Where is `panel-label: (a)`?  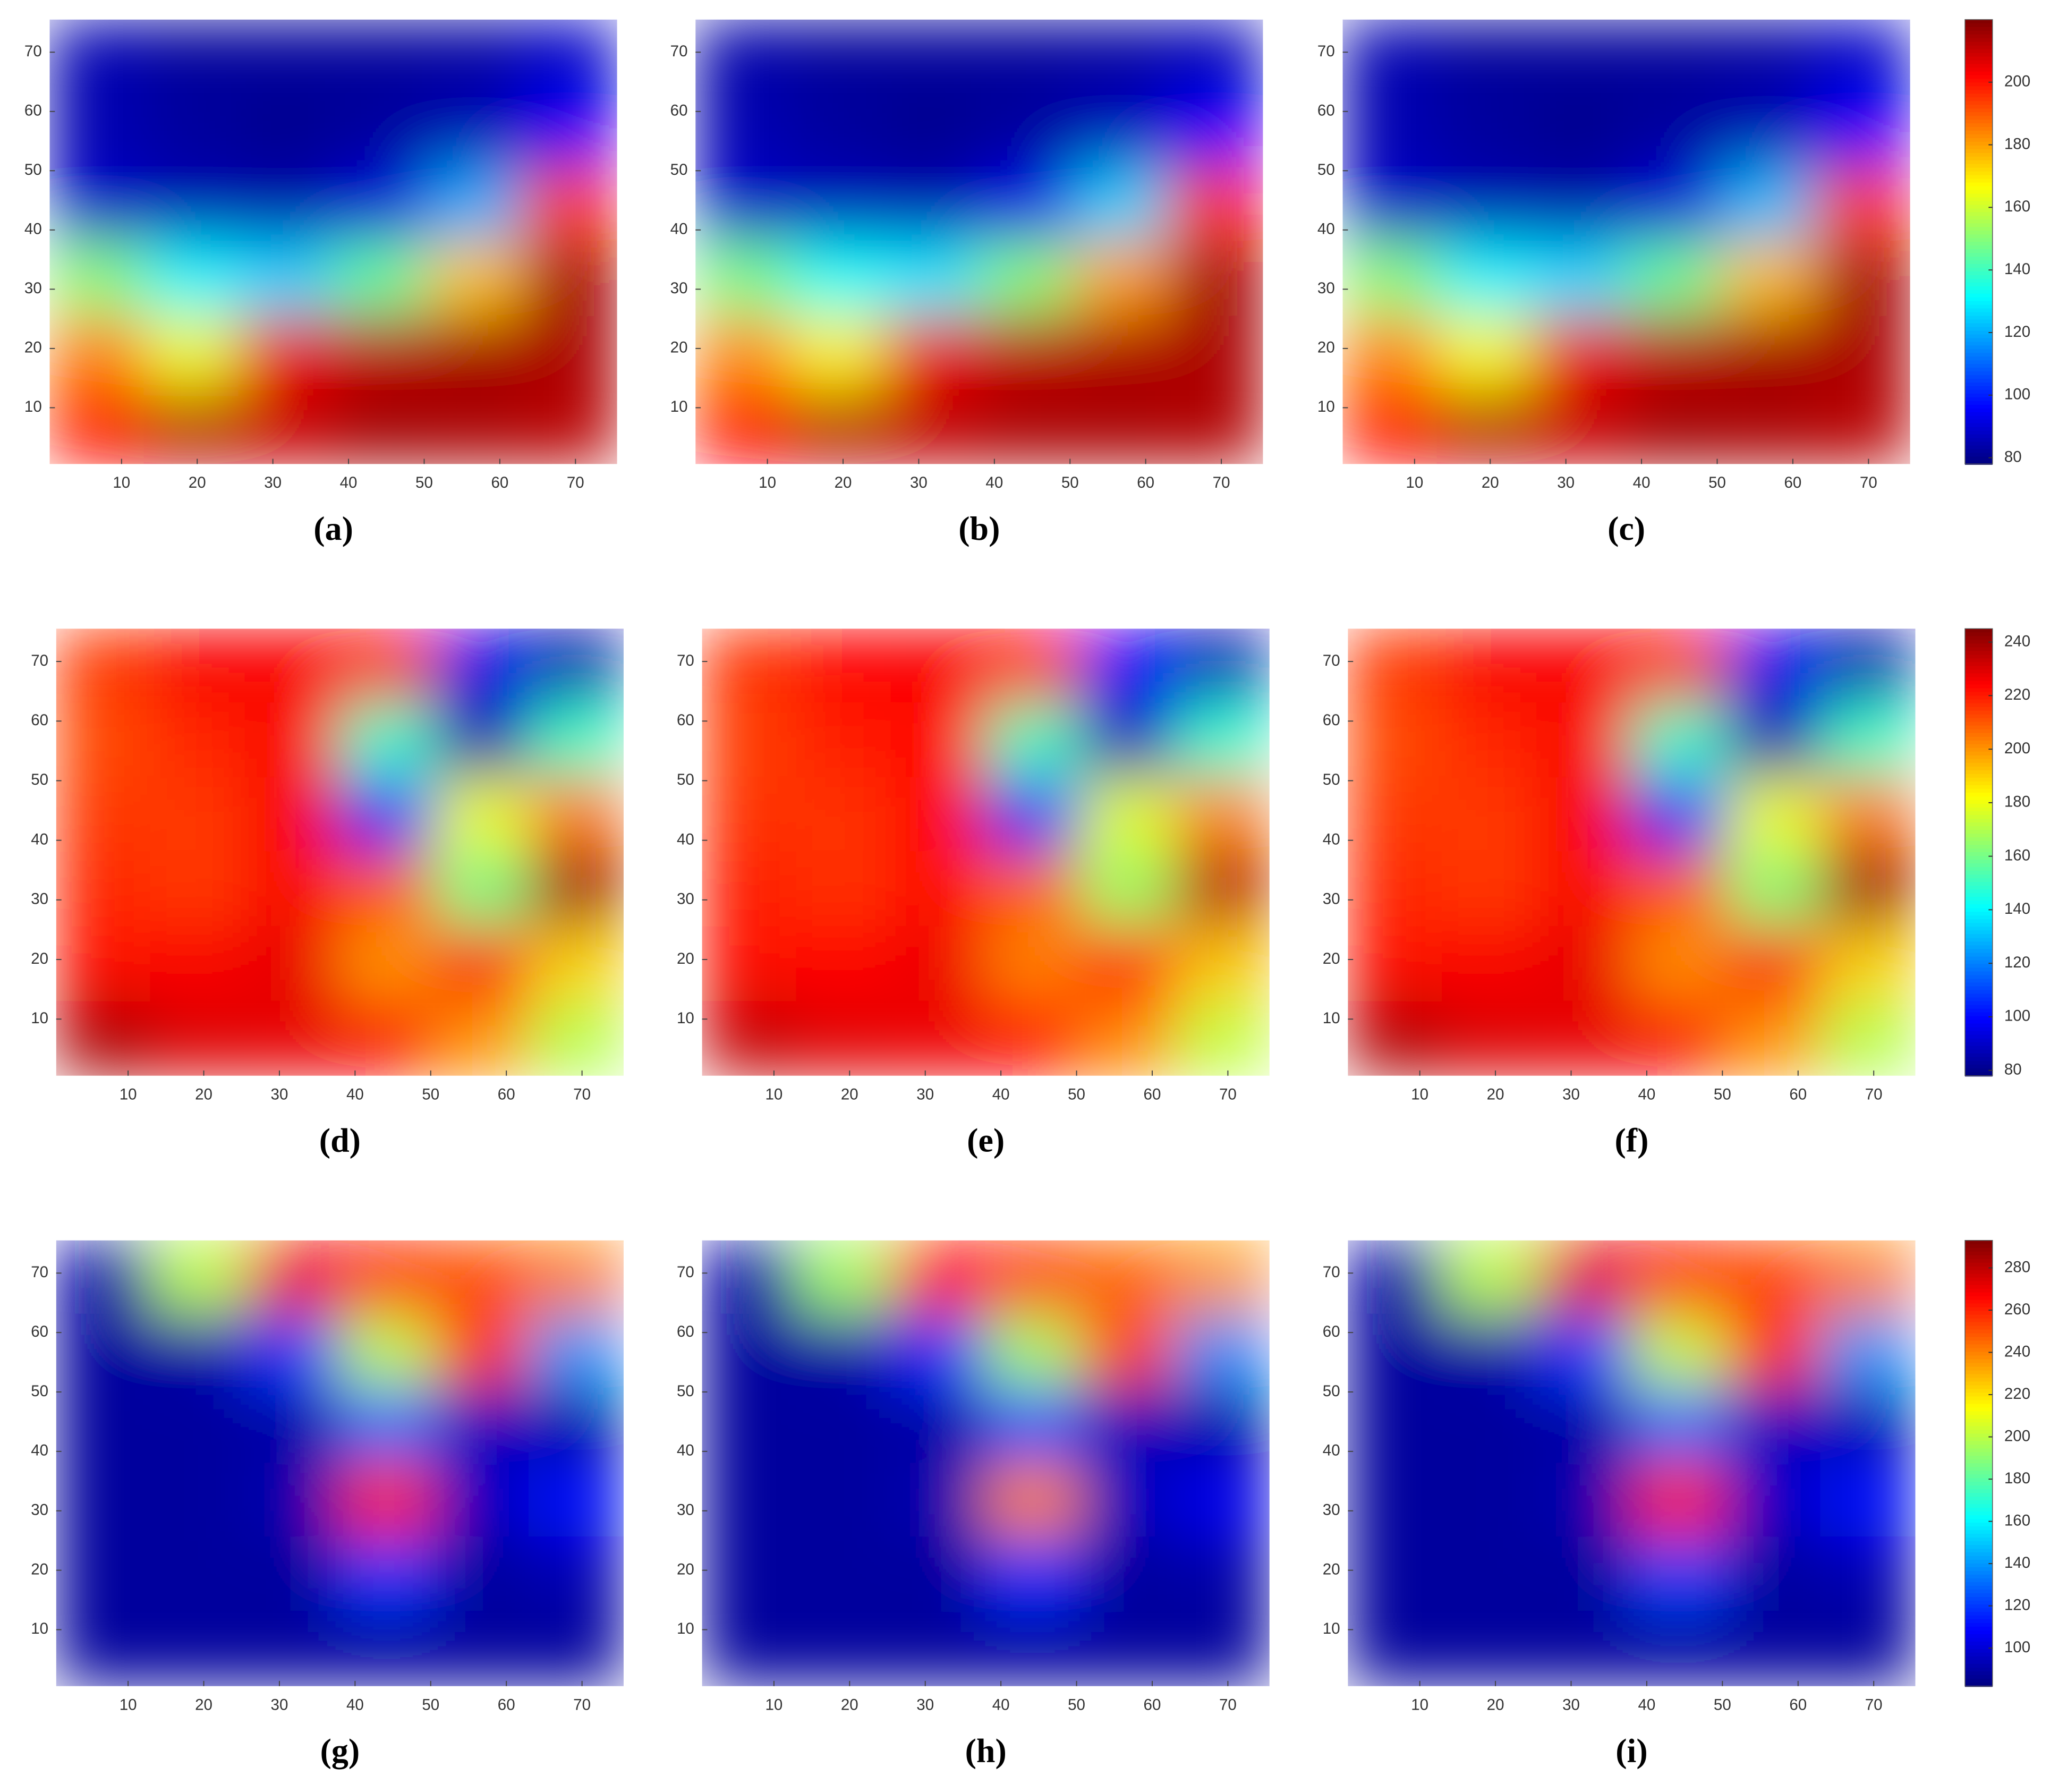
panel-label: (a) is located at coordinates (333, 528).